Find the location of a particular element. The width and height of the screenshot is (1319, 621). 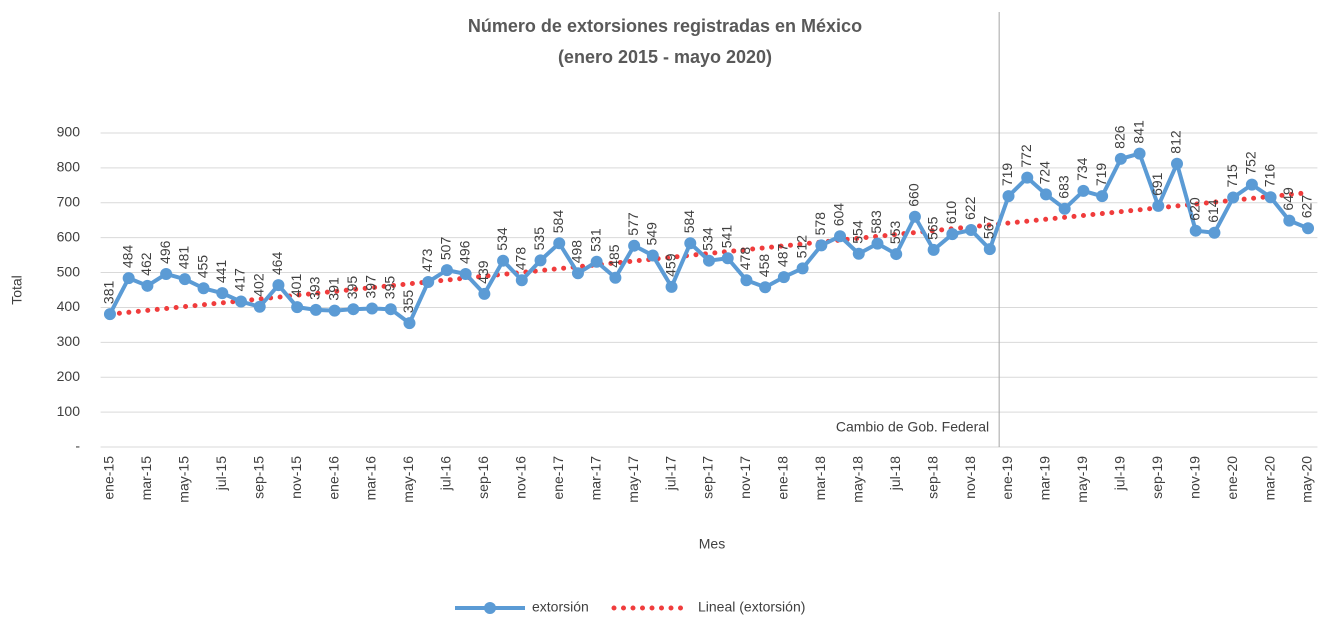

data-label: 719 is located at coordinates (1007, 175).